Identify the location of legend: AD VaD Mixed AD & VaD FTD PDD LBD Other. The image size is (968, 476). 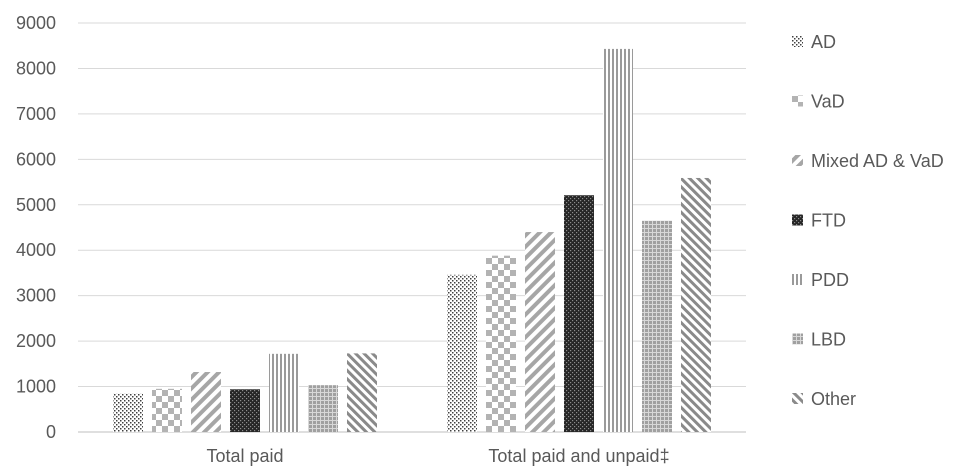
(868, 220).